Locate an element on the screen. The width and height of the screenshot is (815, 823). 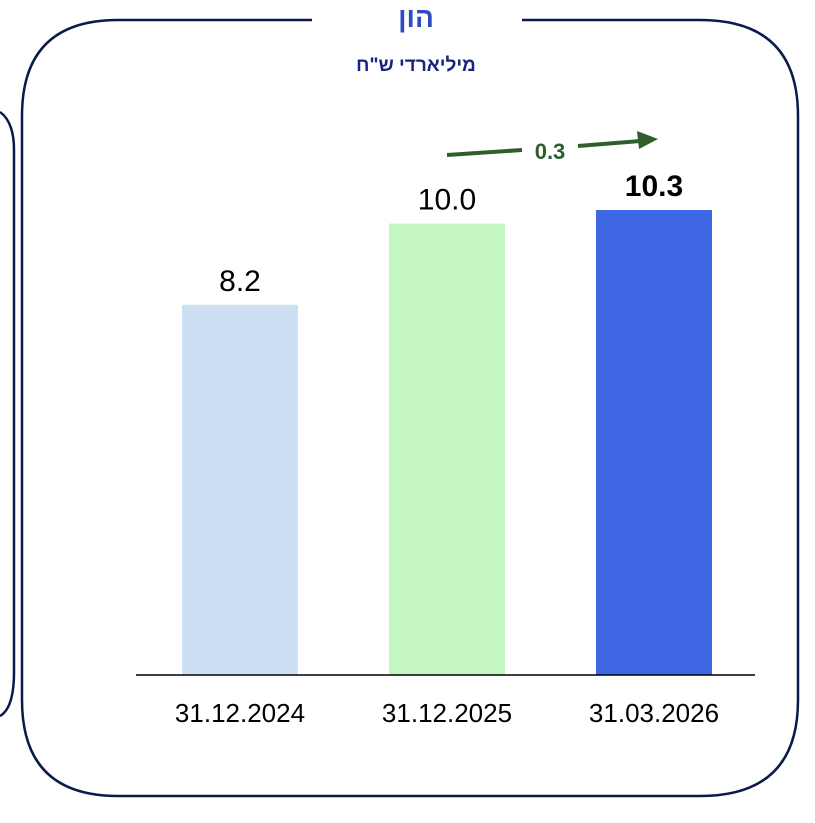
x-tick-label-3: 31.03.2026 is located at coordinates (654, 713).